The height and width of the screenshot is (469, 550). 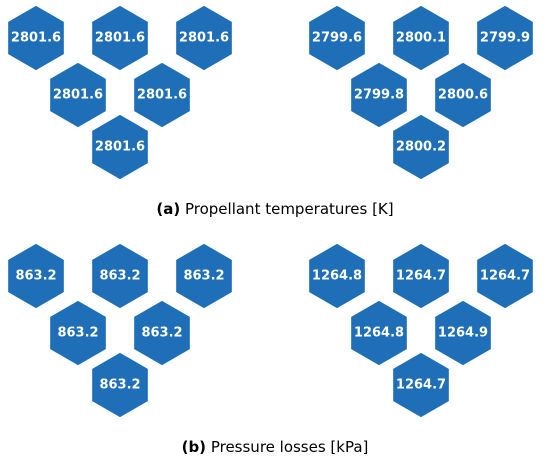 What do you see at coordinates (168, 209) in the screenshot?
I see `panel-a-tag: (a)` at bounding box center [168, 209].